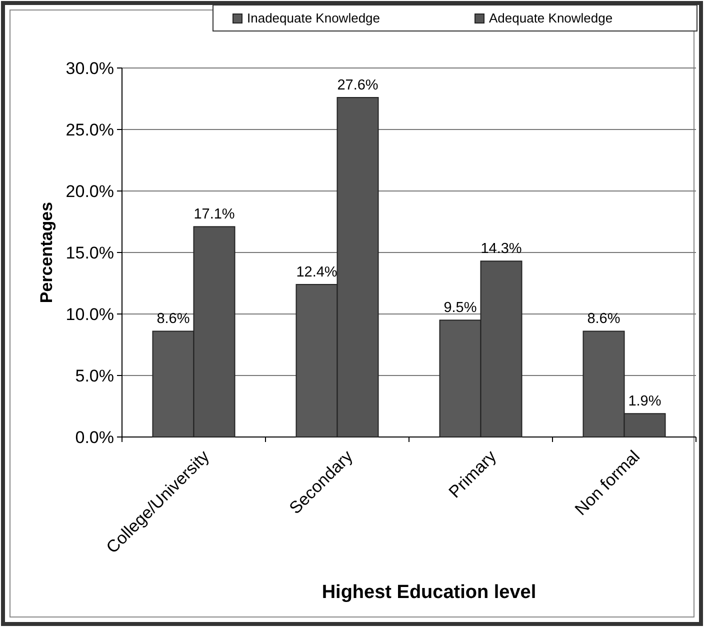 Image resolution: width=704 pixels, height=627 pixels. What do you see at coordinates (90, 314) in the screenshot?
I see `y-tick-label: 10.0%` at bounding box center [90, 314].